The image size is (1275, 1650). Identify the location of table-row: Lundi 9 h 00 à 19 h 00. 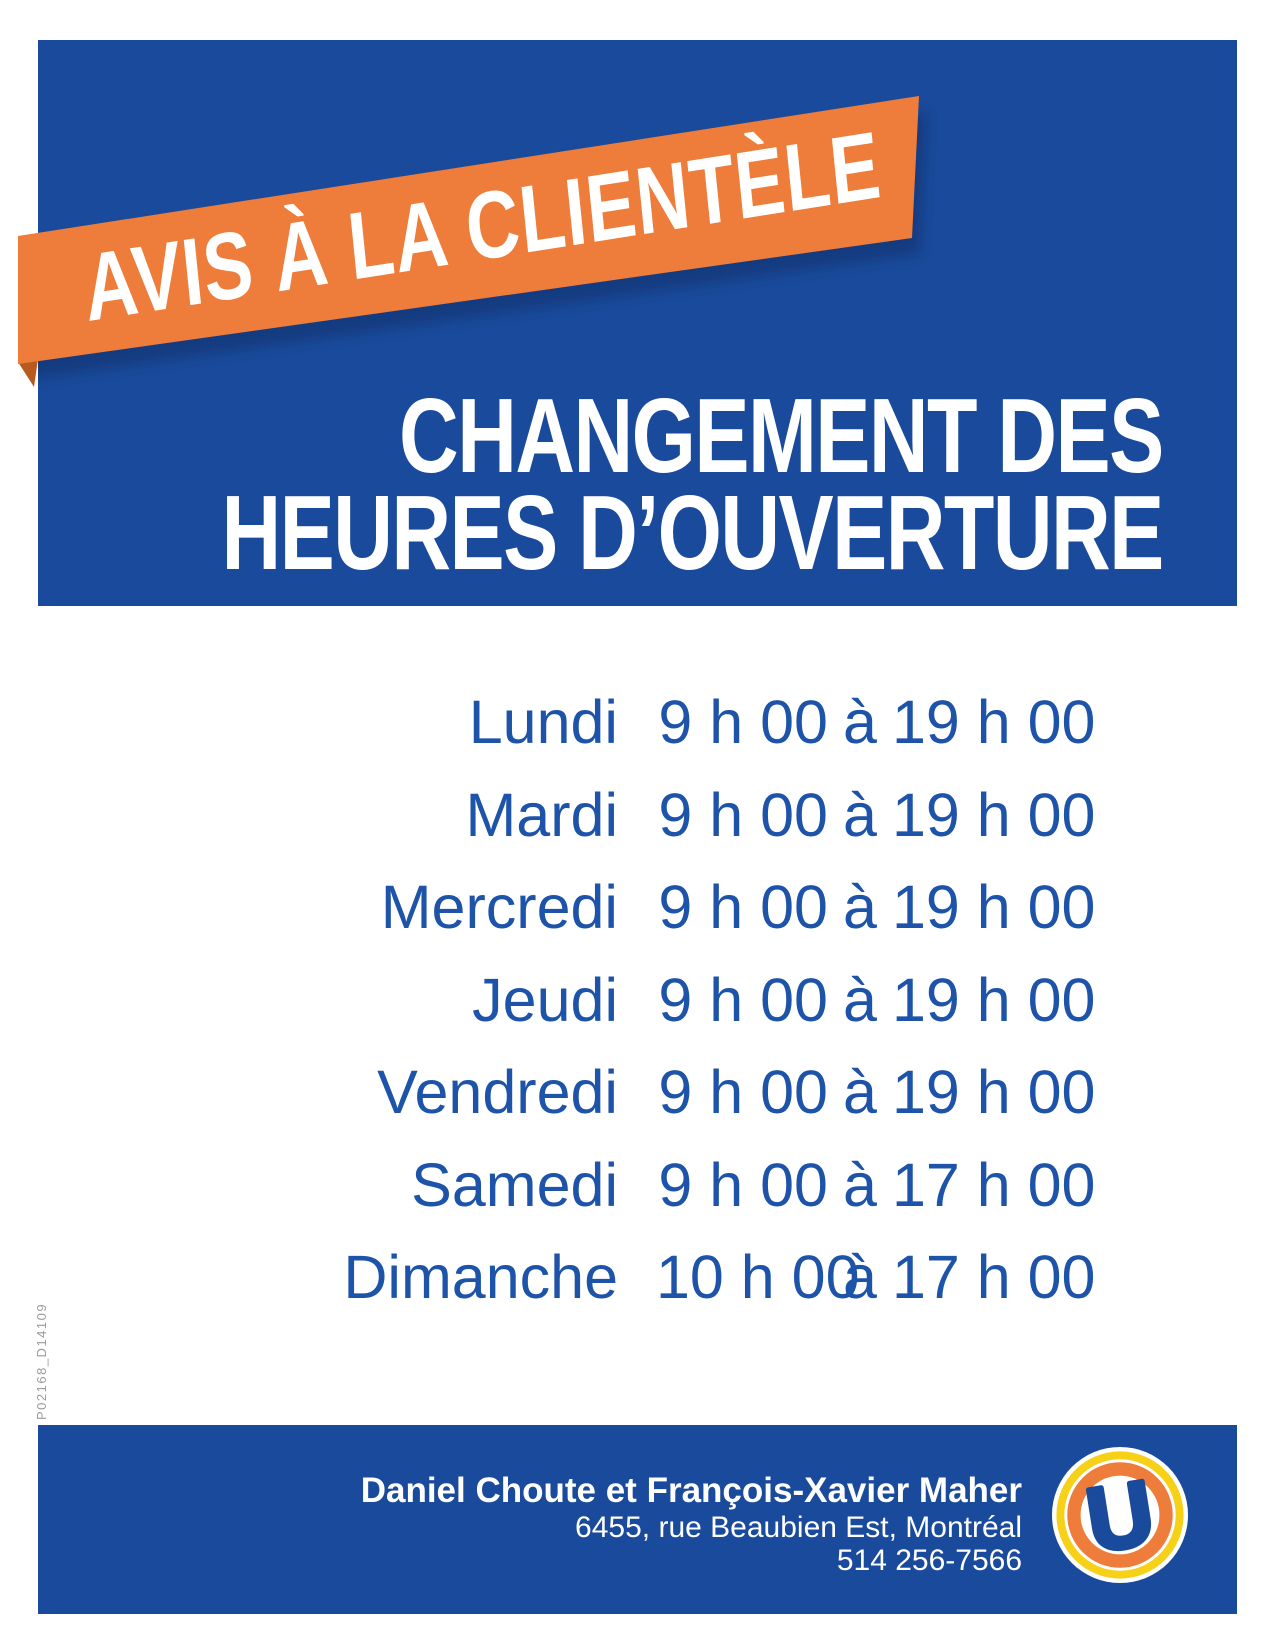
(700, 722).